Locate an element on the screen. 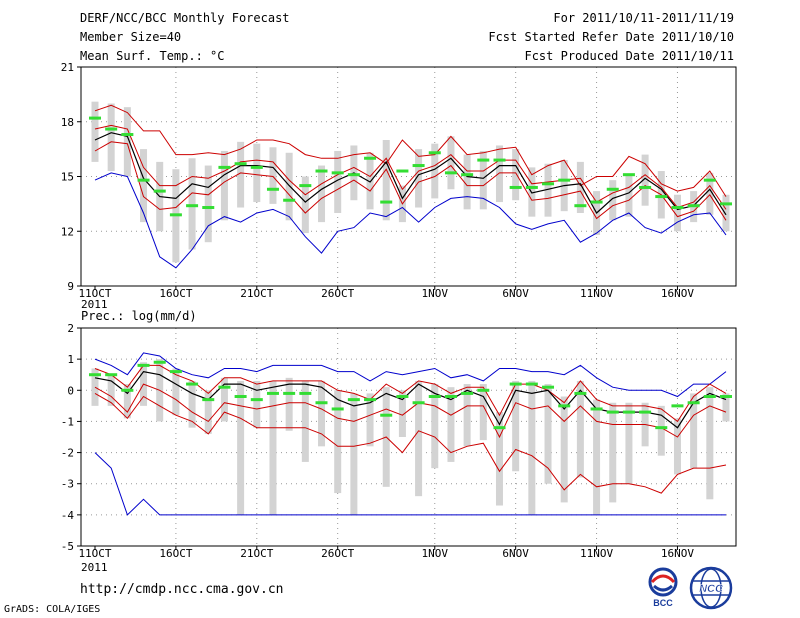 Image resolution: width=800 pixels, height=618 pixels. y-tick-label: -4 is located at coordinates (68, 515).